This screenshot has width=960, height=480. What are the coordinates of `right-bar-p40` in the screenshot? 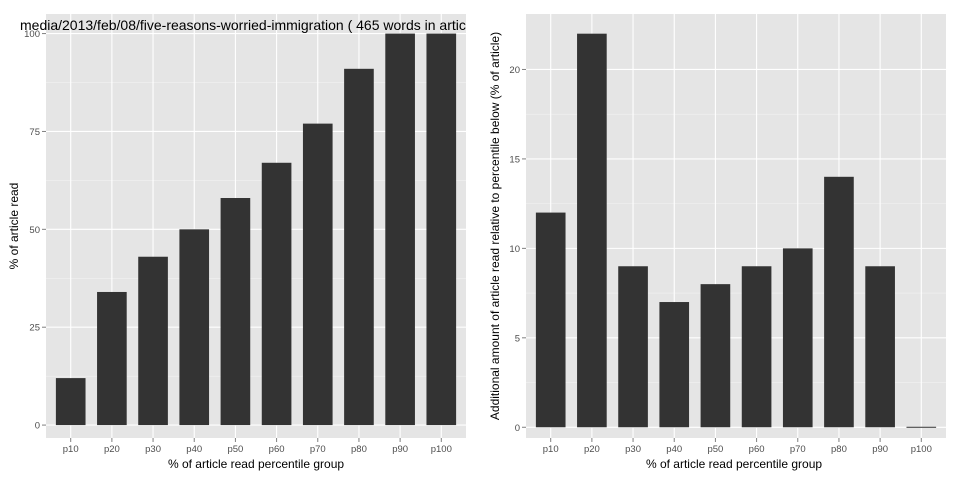 It's located at (674, 365).